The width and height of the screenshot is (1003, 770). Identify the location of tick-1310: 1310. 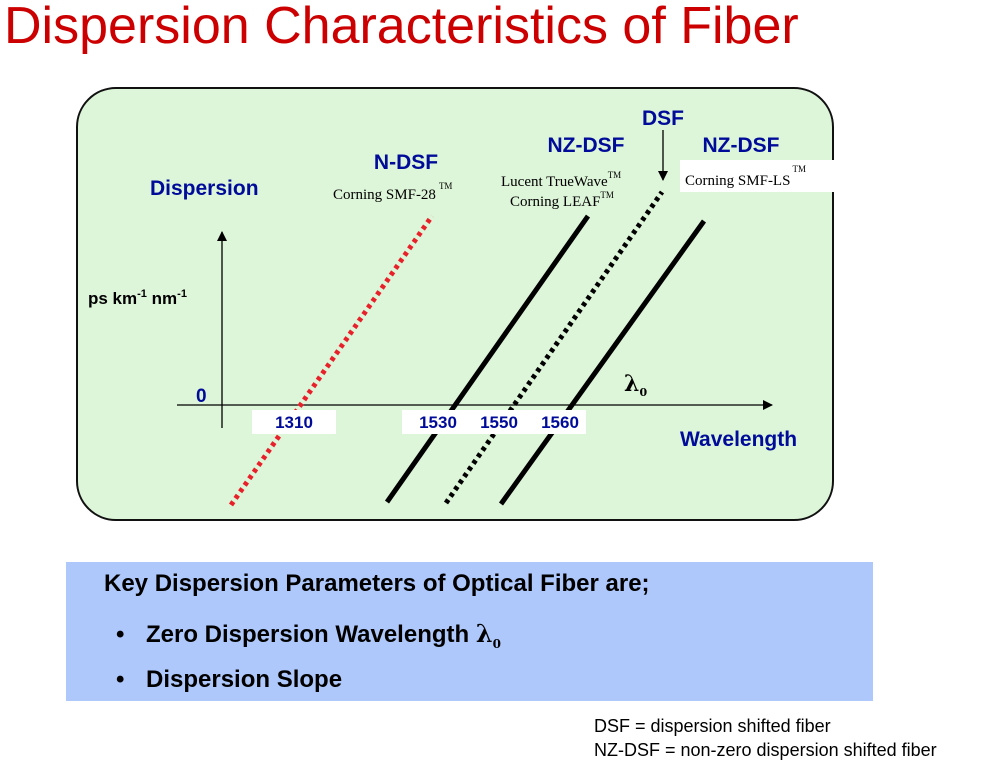
(294, 422).